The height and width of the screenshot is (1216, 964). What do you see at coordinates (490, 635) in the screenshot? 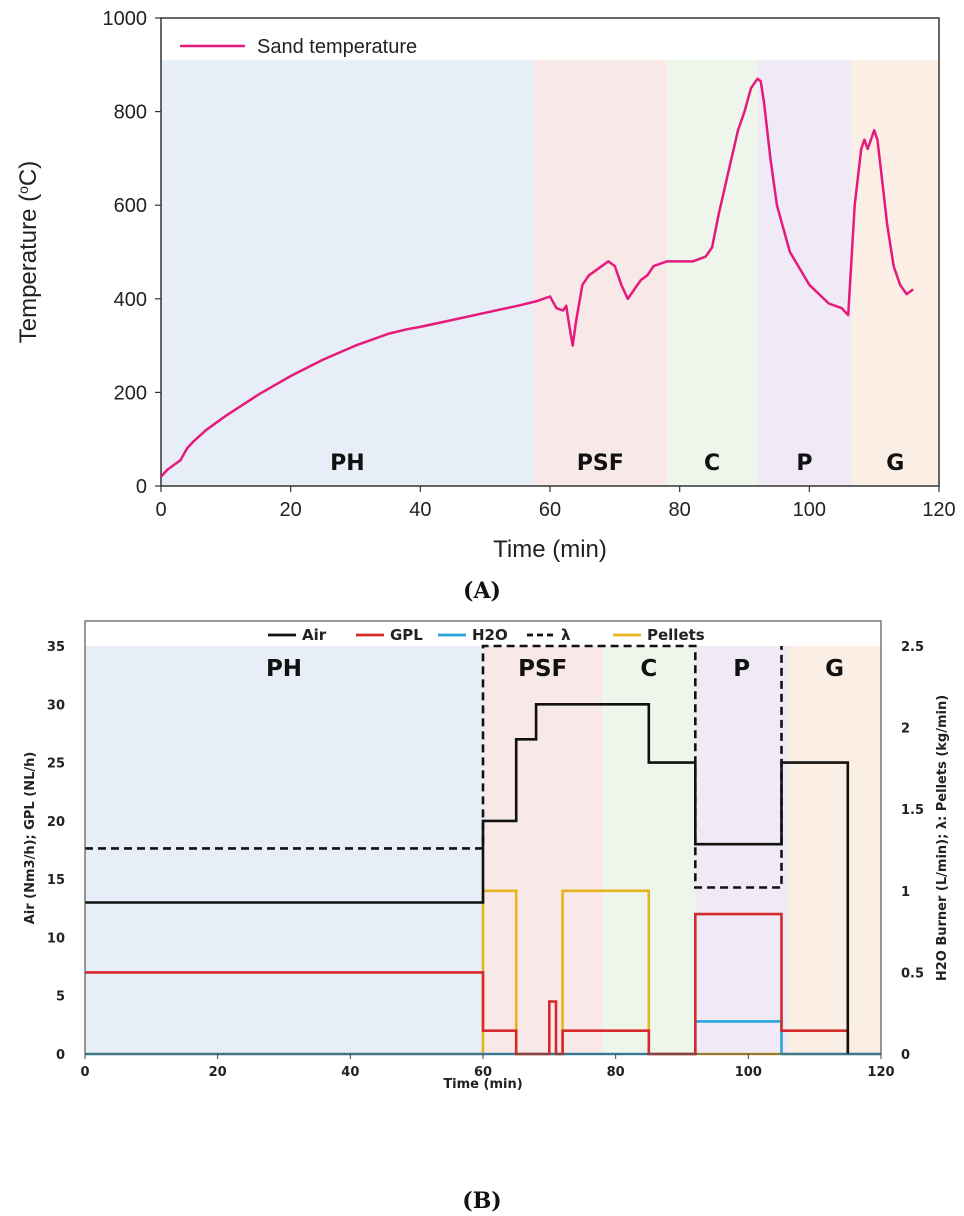
I see `legend-label-h2o: H2O` at bounding box center [490, 635].